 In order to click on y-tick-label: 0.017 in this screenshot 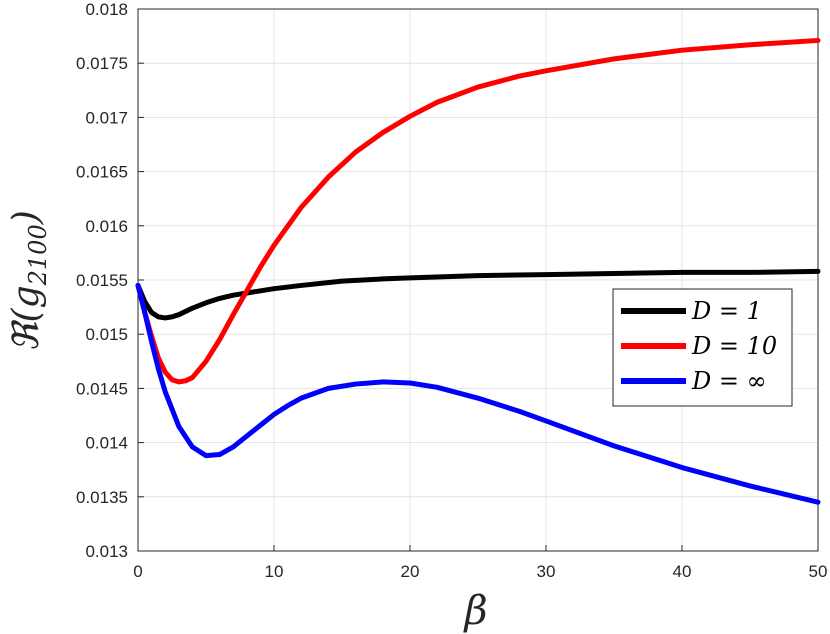, I will do `click(106, 117)`.